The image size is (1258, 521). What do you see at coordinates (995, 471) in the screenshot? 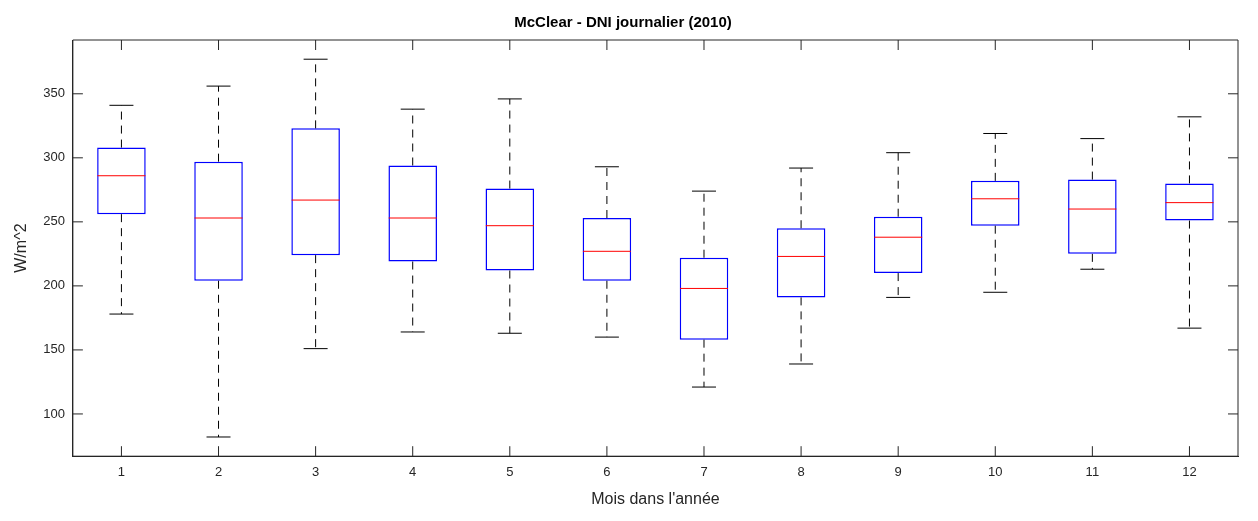
I see `x-tick-label: 10` at bounding box center [995, 471].